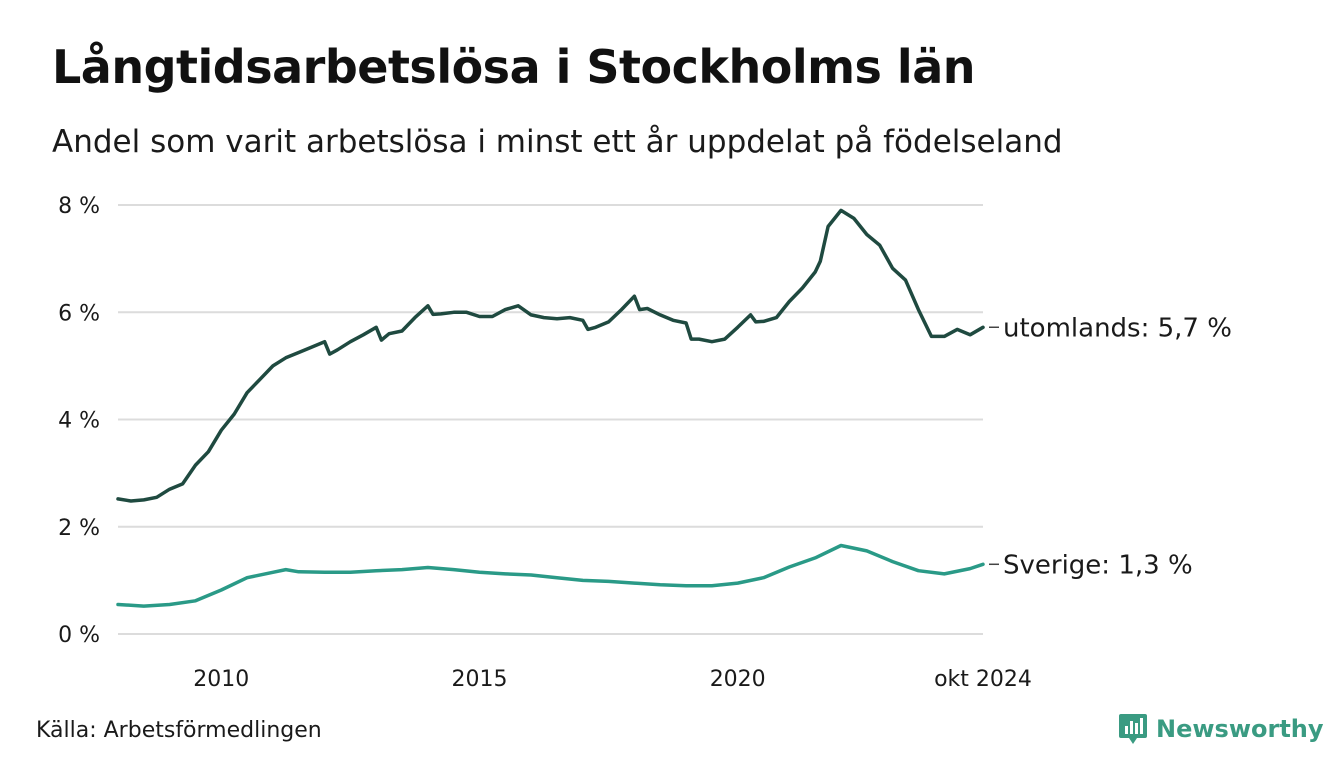 The height and width of the screenshot is (780, 1340). Describe the element at coordinates (1098, 565) in the screenshot. I see `series-end-label-sverige: Sverige: 1,3 %` at that location.